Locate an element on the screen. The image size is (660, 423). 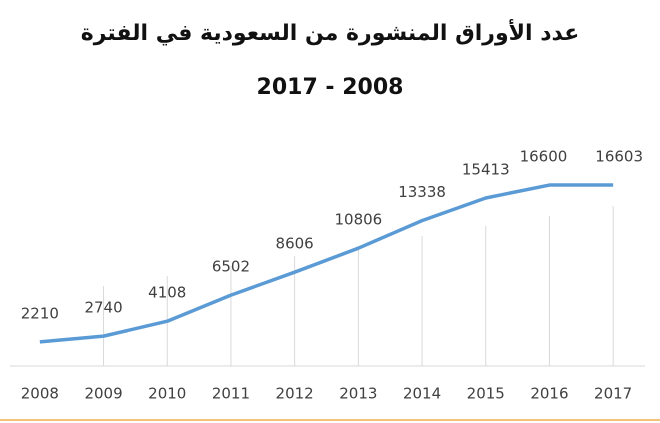
chart-subtitle: 2017 - 2008 is located at coordinates (330, 87).